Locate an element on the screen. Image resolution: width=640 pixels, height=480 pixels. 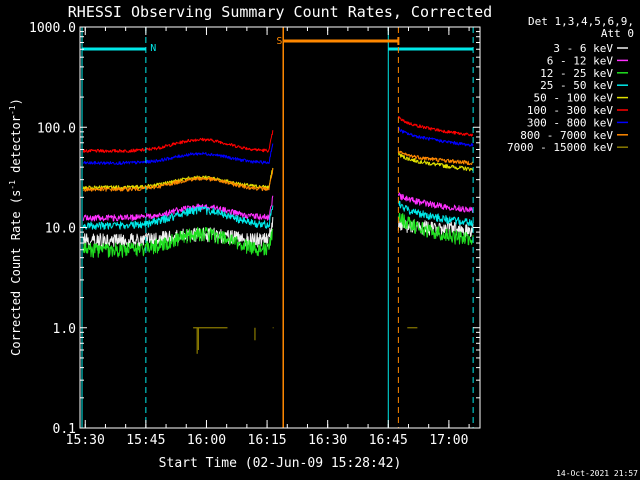
y-axis-title-part-4: -1 is located at coordinates (12, 110).